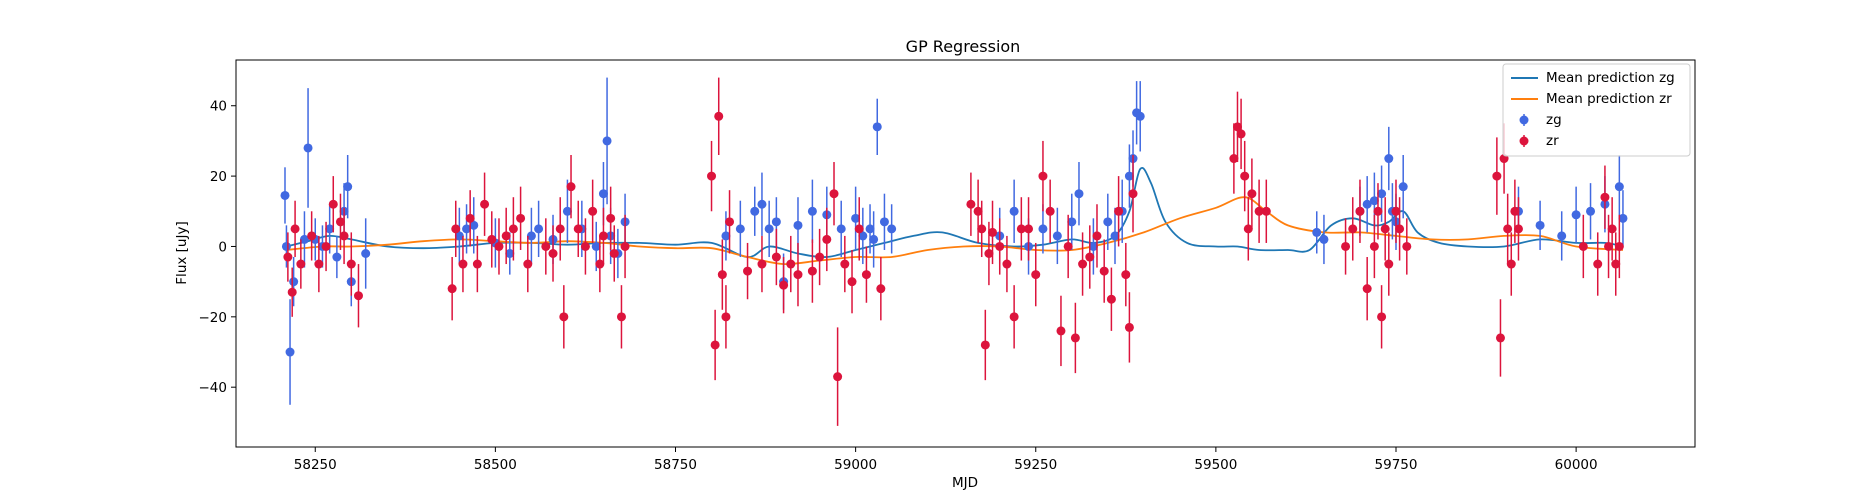  What do you see at coordinates (315, 465) in the screenshot?
I see `x-tick-label: 58250` at bounding box center [315, 465].